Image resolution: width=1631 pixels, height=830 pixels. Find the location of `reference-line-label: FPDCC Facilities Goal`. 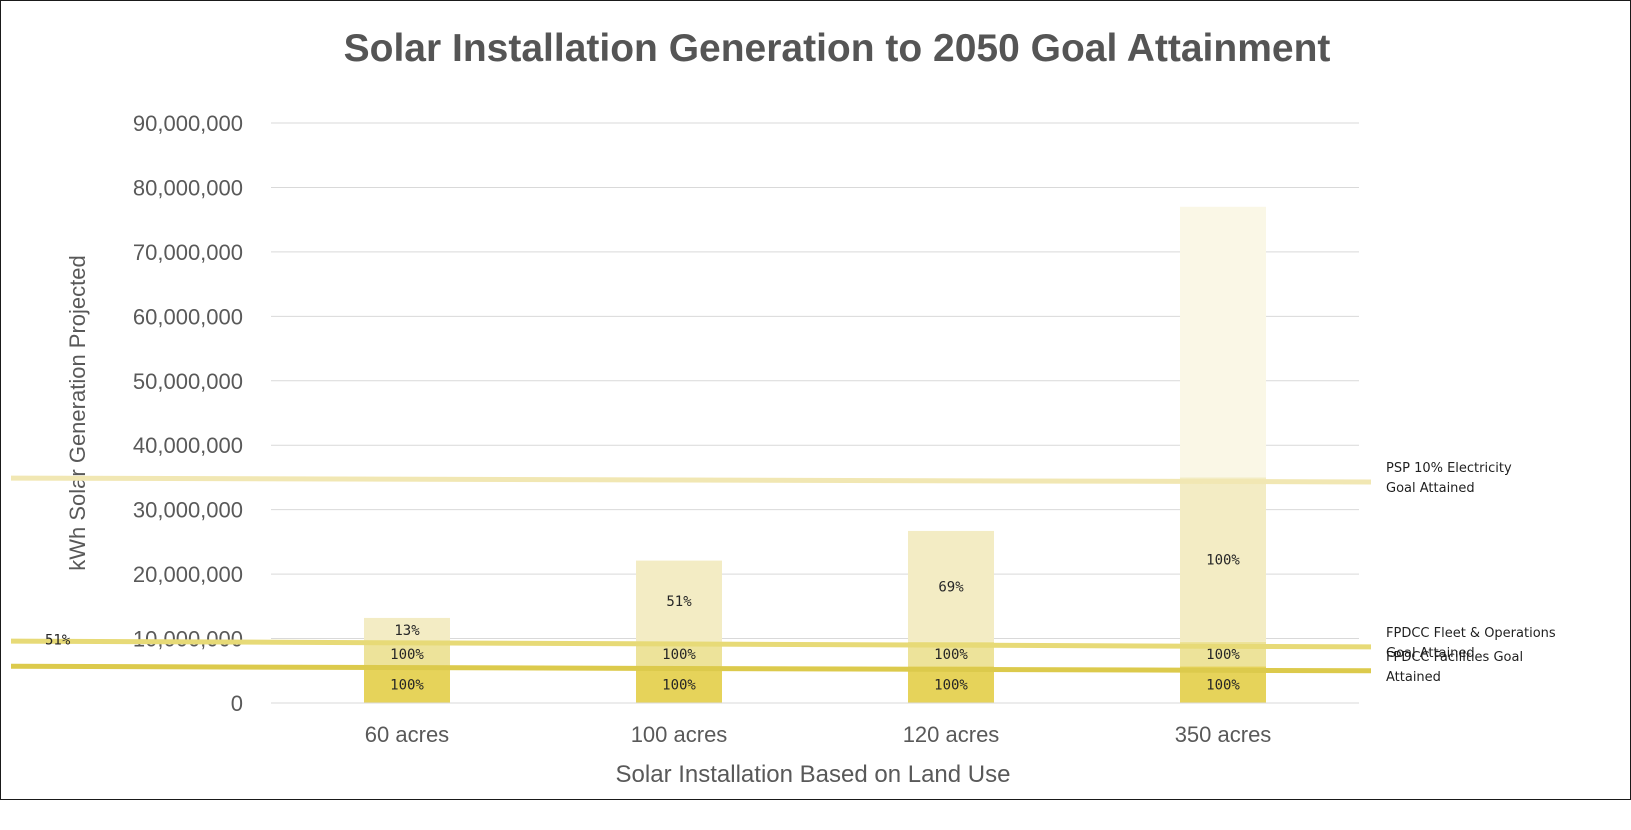

reference-line-label: FPDCC Facilities Goal is located at coordinates (1454, 657).